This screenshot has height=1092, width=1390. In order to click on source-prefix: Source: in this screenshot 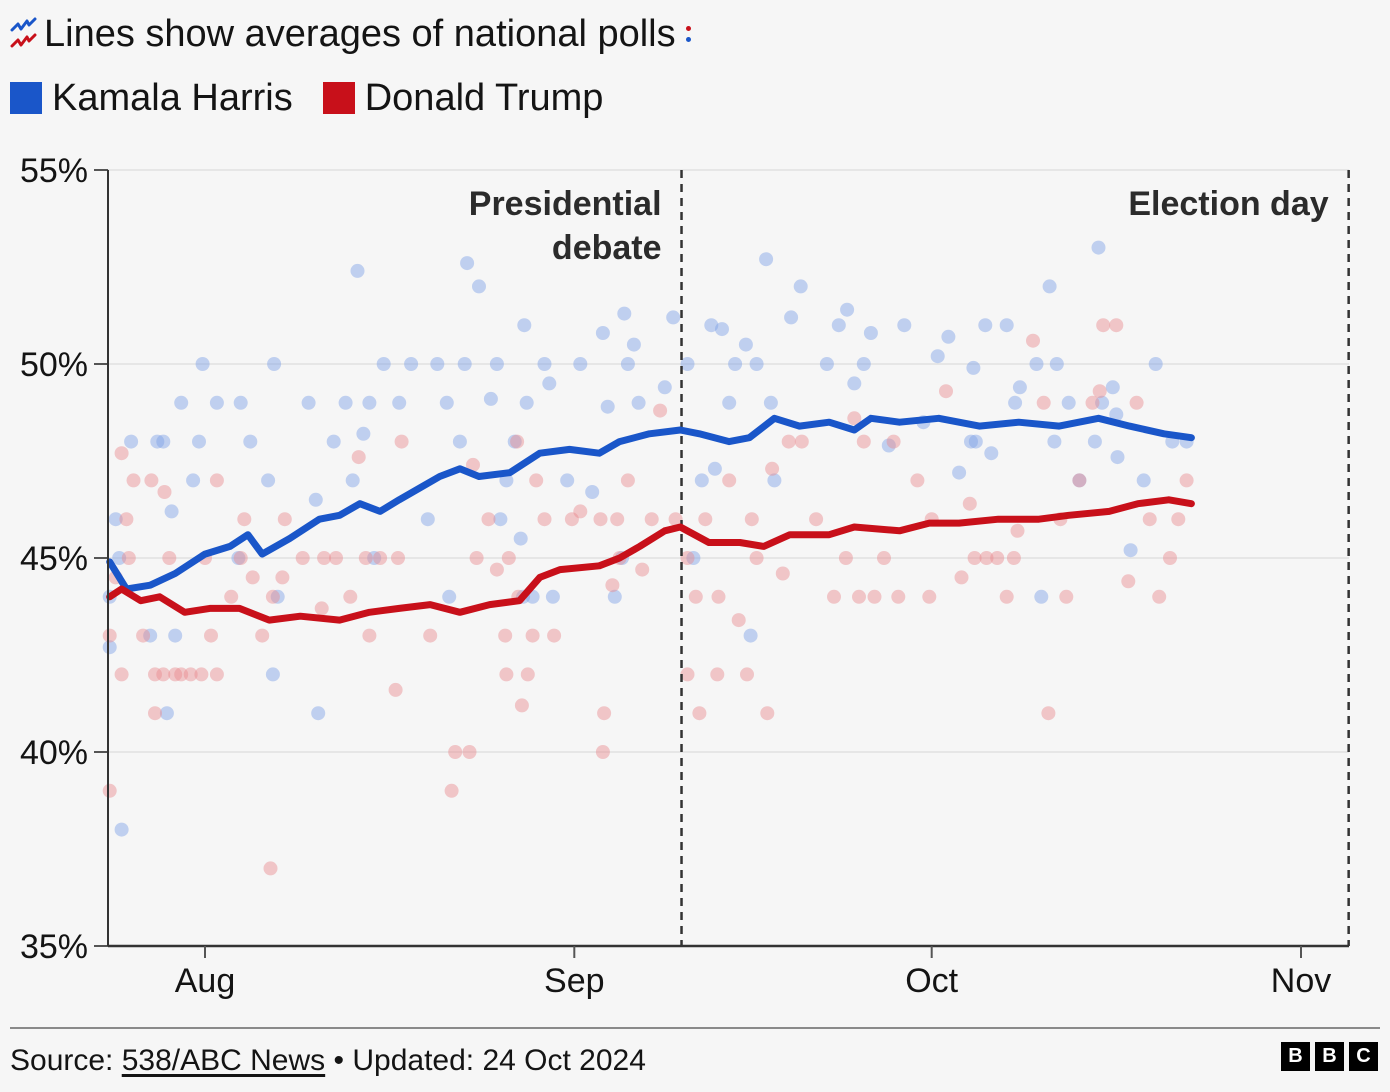, I will do `click(66, 1060)`.